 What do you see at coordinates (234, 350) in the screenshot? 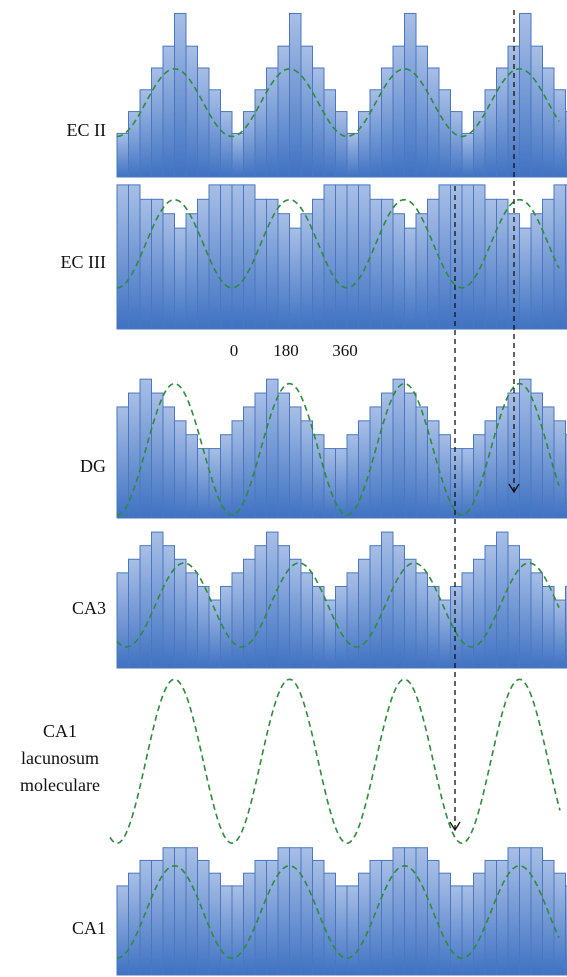
I see `phase-tick-0: 0` at bounding box center [234, 350].